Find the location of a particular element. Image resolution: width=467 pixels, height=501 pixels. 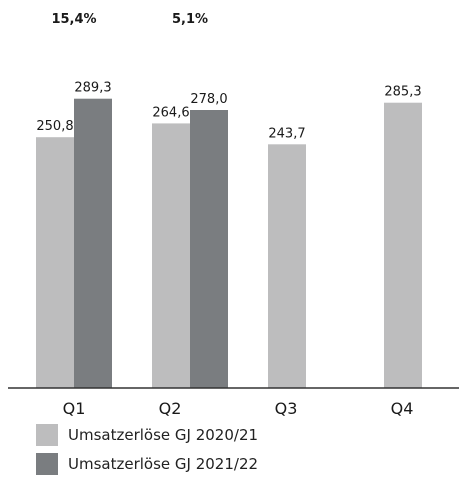

data-label-q1-series-2: 289,3 is located at coordinates (92, 88).